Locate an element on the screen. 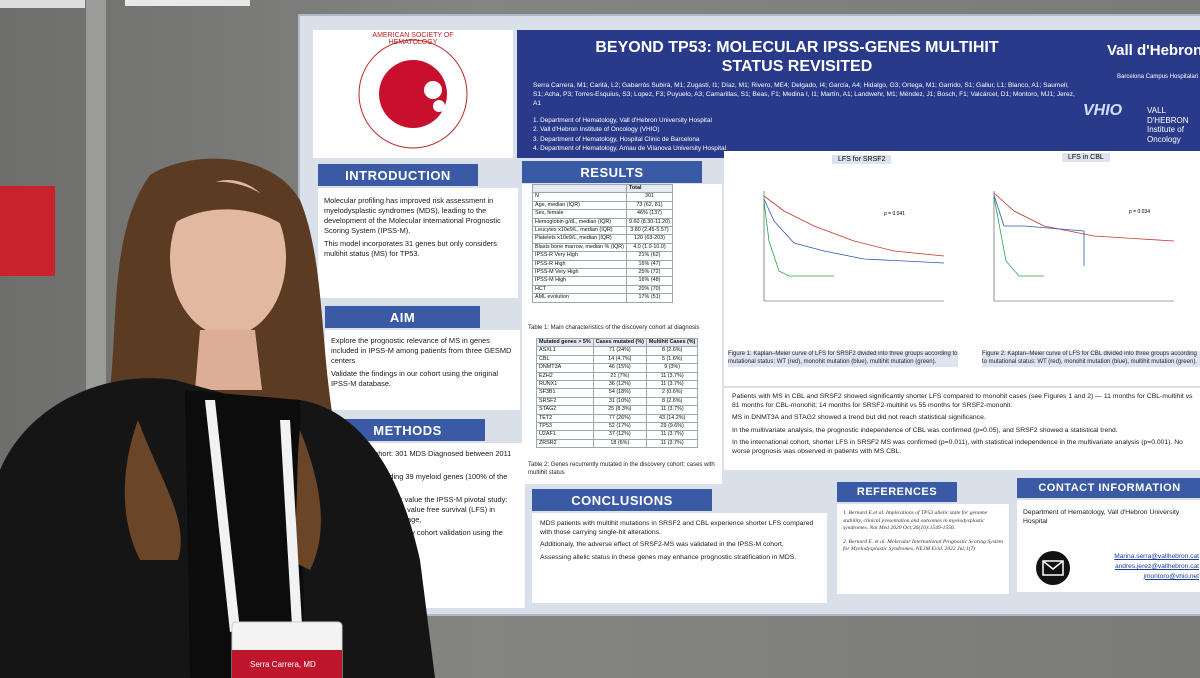 This screenshot has height=678, width=1200. figures-panel: LFS for SRSF2 LFS in CBL p = is located at coordinates (962, 268).